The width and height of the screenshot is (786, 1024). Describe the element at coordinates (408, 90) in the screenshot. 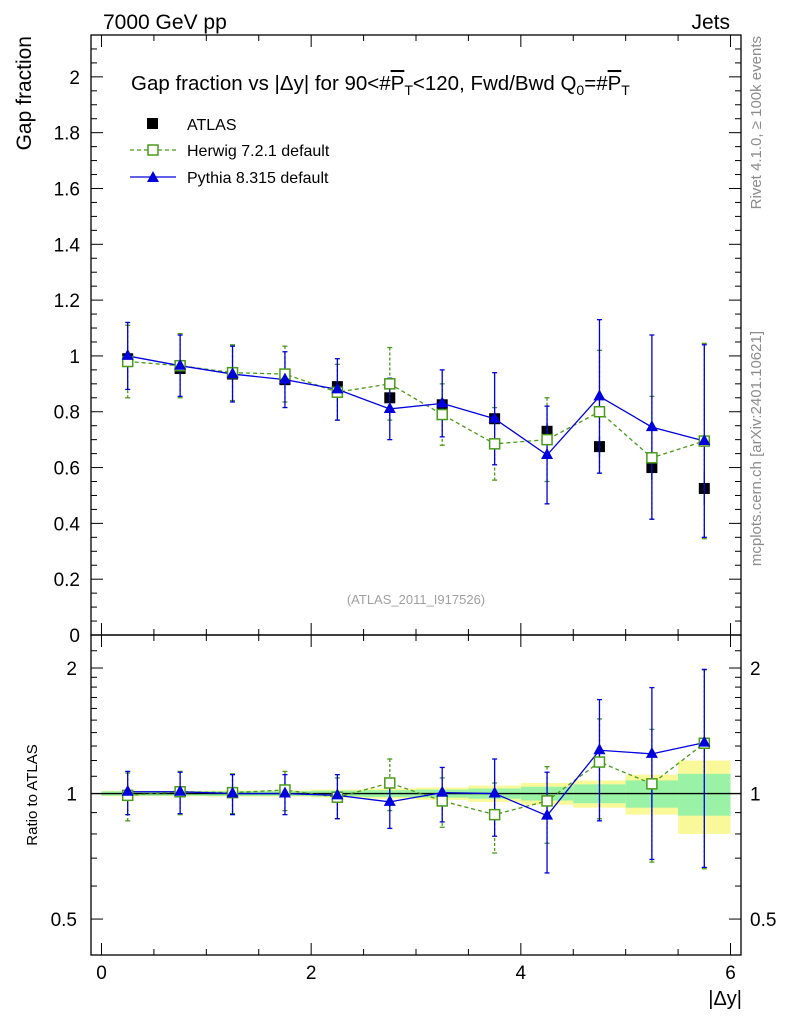

I see `title-pt-subscript: T` at that location.